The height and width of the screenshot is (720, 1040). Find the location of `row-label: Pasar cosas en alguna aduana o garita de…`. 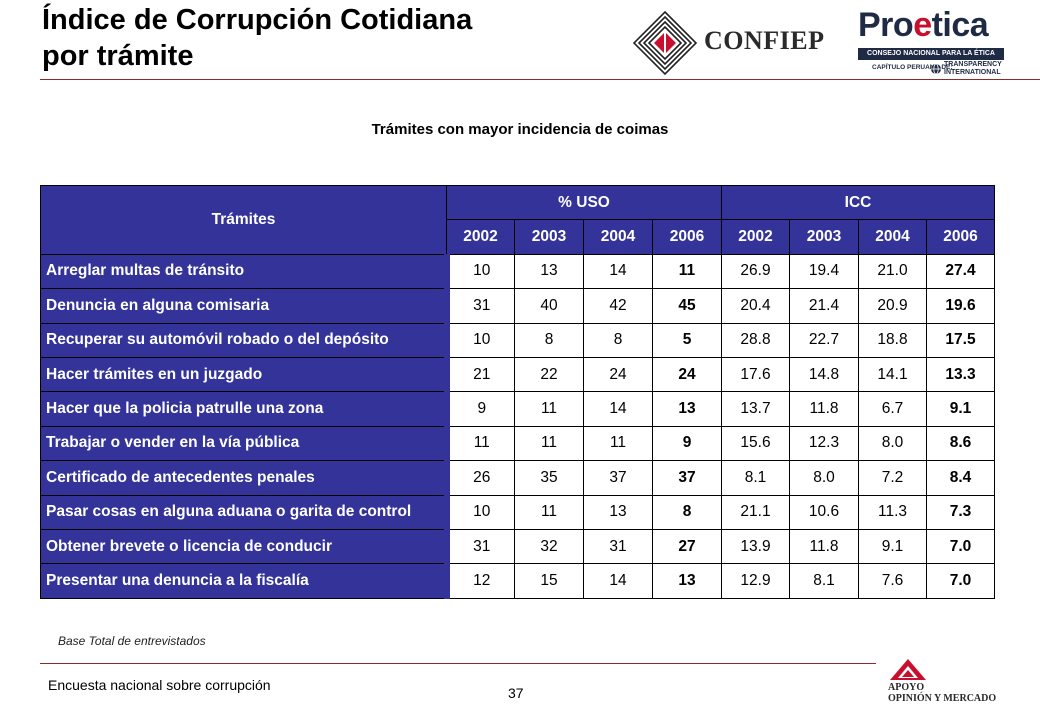

row-label: Pasar cosas en alguna aduana o garita de… is located at coordinates (245, 512).